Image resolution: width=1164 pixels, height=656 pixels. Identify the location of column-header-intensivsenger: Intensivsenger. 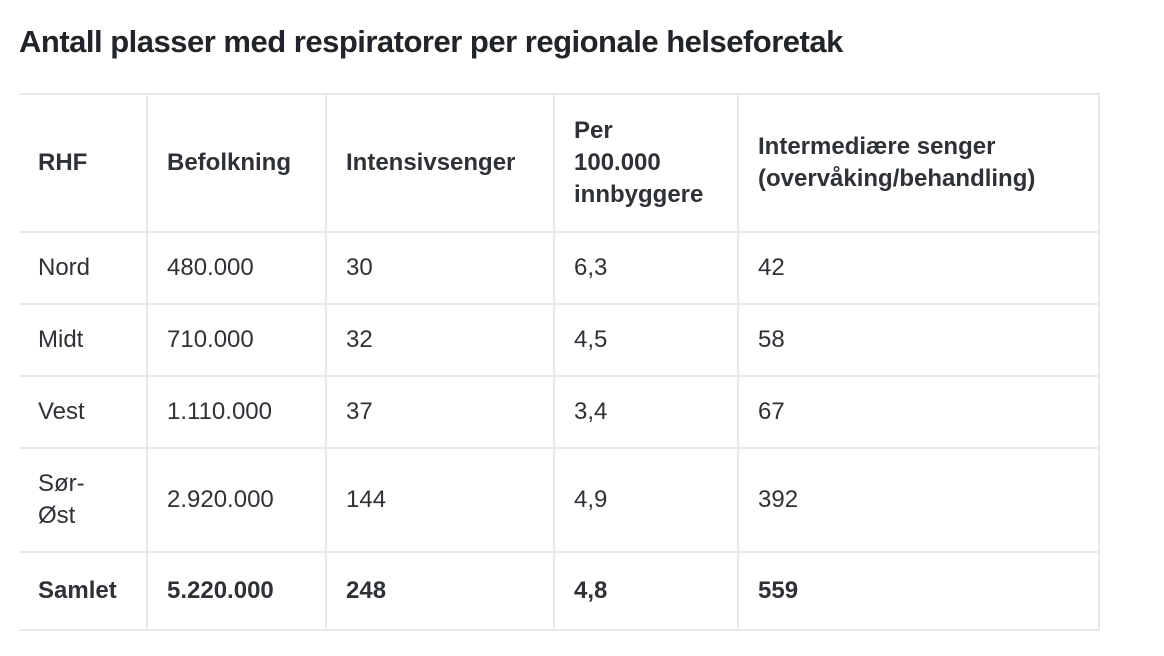
(440, 163).